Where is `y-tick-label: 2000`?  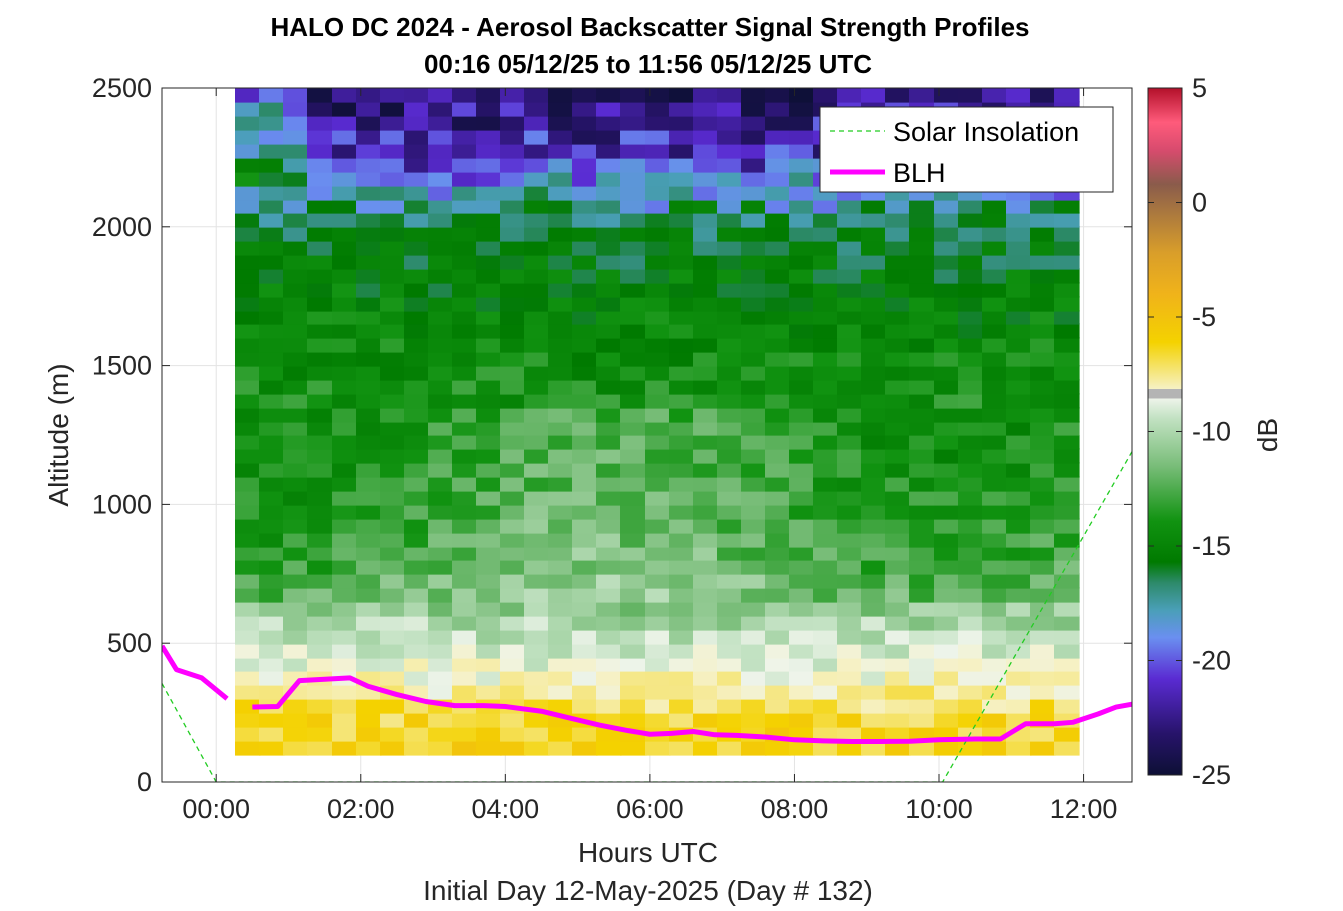 y-tick-label: 2000 is located at coordinates (122, 227).